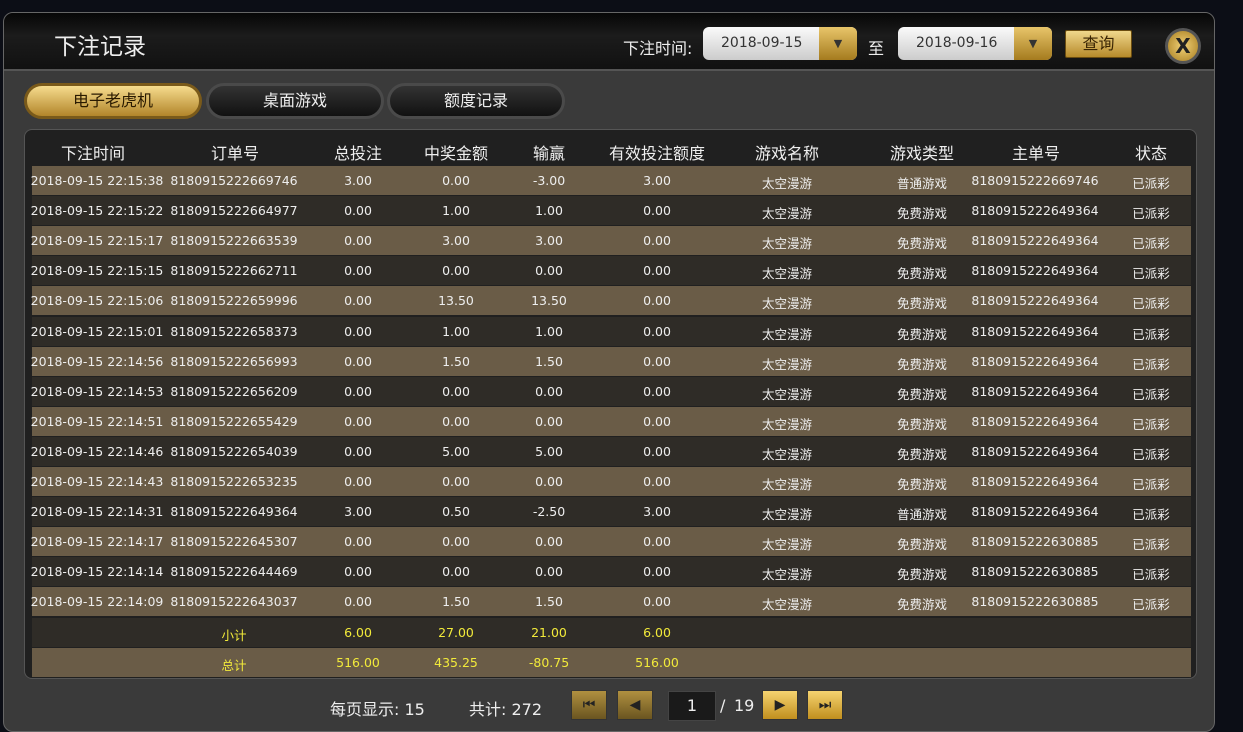  Describe the element at coordinates (234, 512) in the screenshot. I see `cell-order-no: 8180915222649364` at that location.